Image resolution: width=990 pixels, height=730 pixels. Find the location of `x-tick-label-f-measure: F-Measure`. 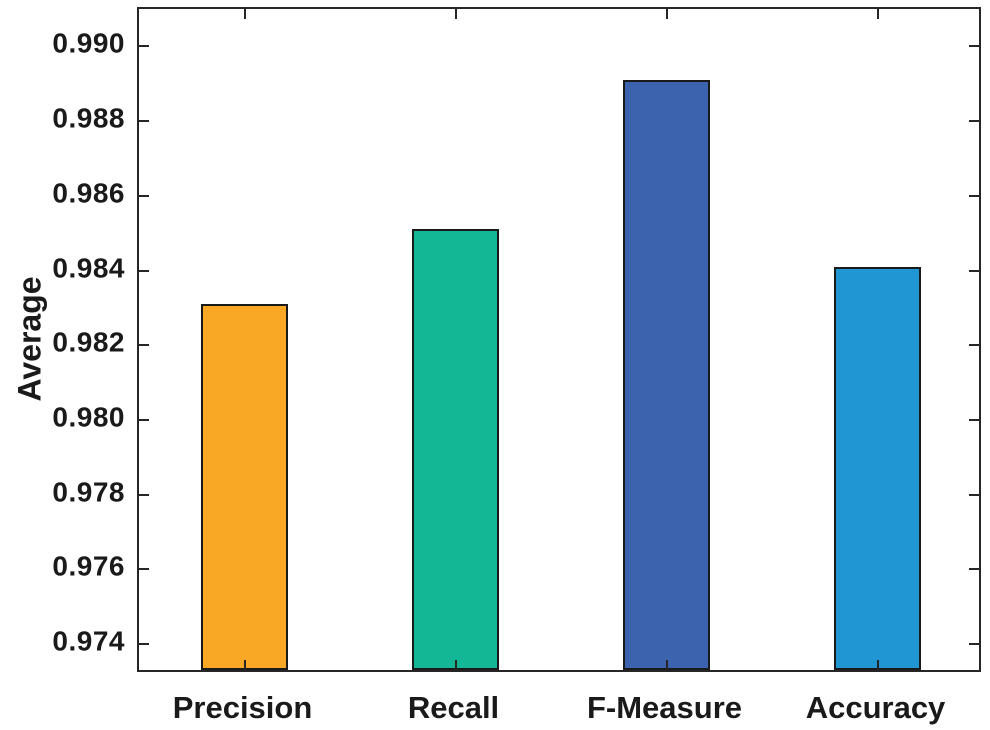

x-tick-label-f-measure: F-Measure is located at coordinates (664, 707).